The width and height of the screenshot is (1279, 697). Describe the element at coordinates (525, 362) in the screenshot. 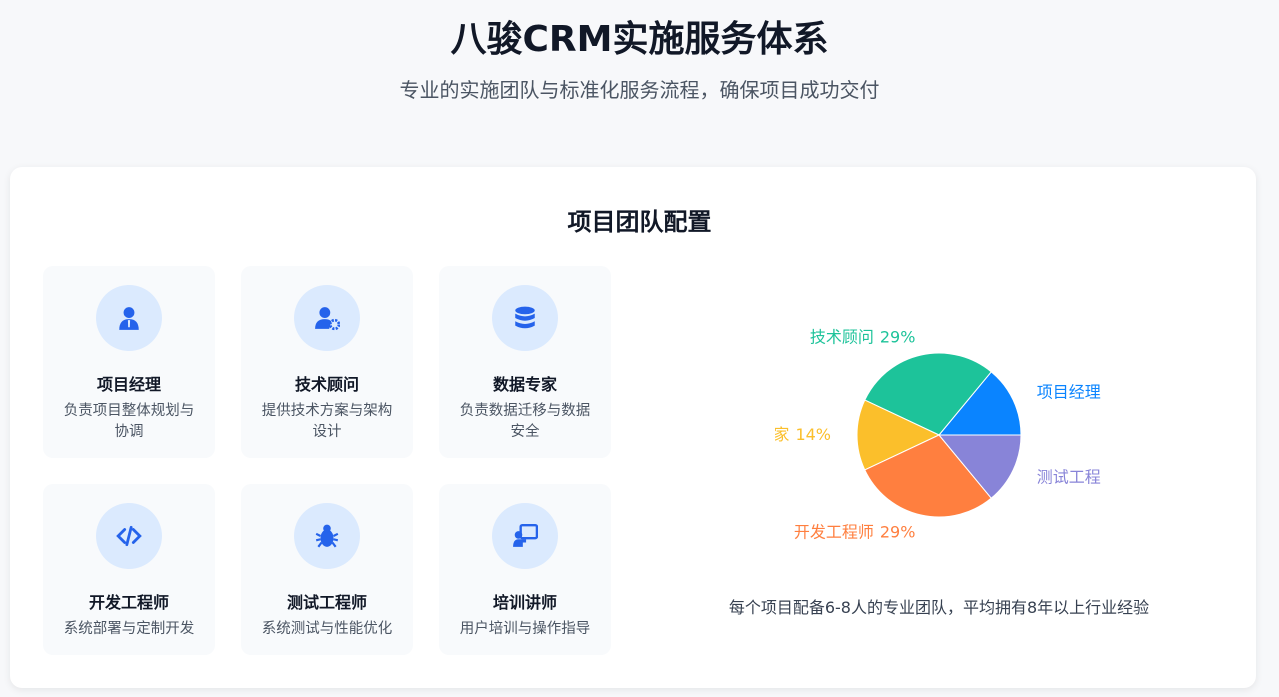

I see `role-card: 数据专家负责数据迁移与数据安全` at that location.